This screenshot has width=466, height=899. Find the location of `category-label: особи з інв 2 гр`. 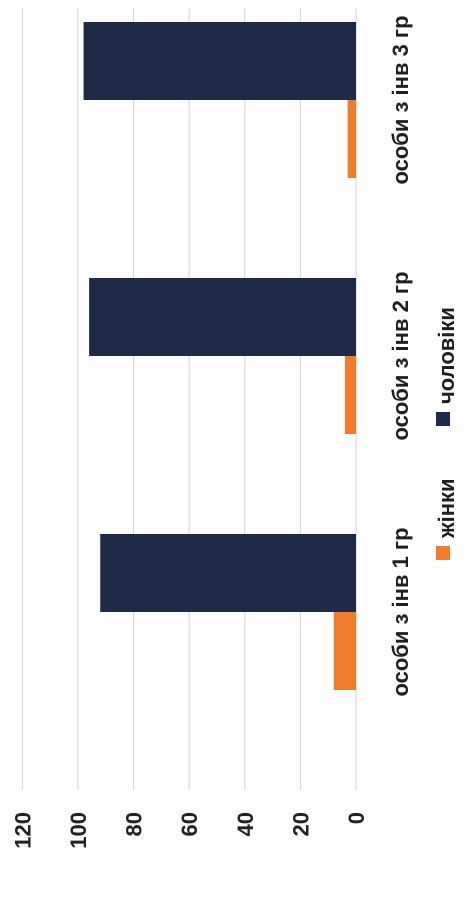

category-label: особи з інв 2 гр is located at coordinates (400, 355).